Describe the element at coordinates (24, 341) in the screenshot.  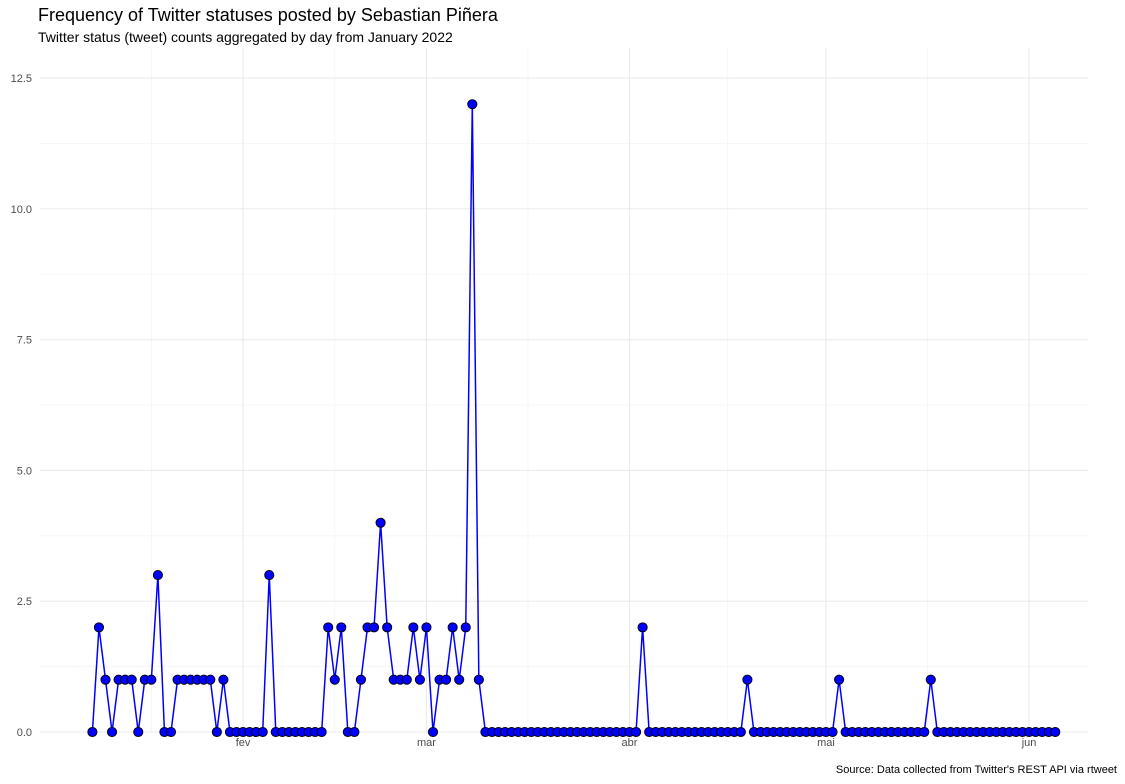
I see `y-tick-label: 7.5` at that location.